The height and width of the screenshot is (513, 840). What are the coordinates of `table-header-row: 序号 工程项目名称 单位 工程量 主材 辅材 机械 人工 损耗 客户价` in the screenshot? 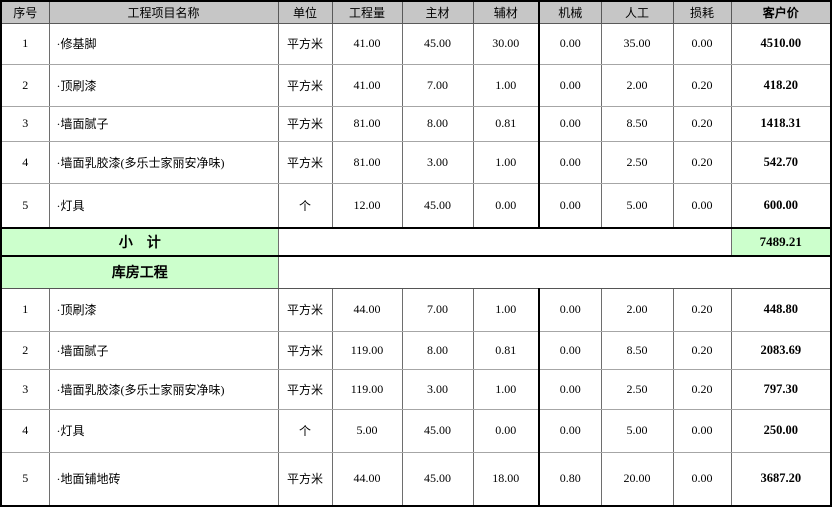 It's located at (416, 12).